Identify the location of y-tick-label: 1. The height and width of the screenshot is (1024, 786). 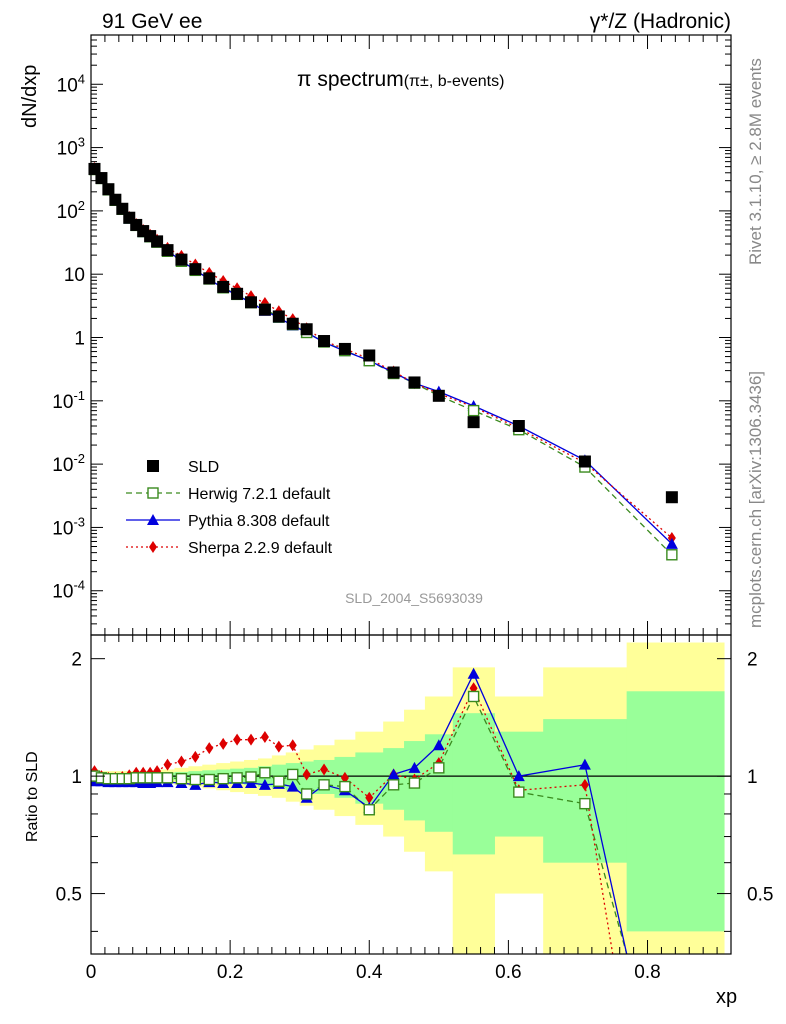
(79, 339).